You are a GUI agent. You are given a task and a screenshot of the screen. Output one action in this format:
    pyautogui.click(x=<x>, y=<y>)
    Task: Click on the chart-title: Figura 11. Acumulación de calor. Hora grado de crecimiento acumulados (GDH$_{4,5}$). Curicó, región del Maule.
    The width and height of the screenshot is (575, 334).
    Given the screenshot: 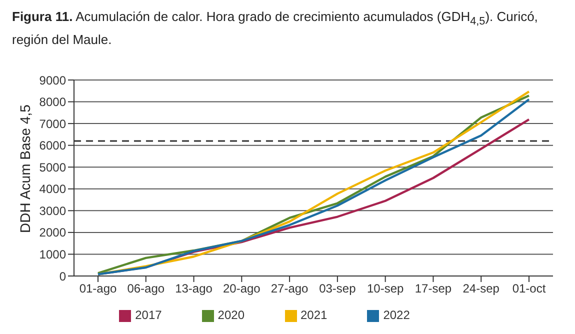 What is the action you would take?
    pyautogui.click(x=275, y=28)
    